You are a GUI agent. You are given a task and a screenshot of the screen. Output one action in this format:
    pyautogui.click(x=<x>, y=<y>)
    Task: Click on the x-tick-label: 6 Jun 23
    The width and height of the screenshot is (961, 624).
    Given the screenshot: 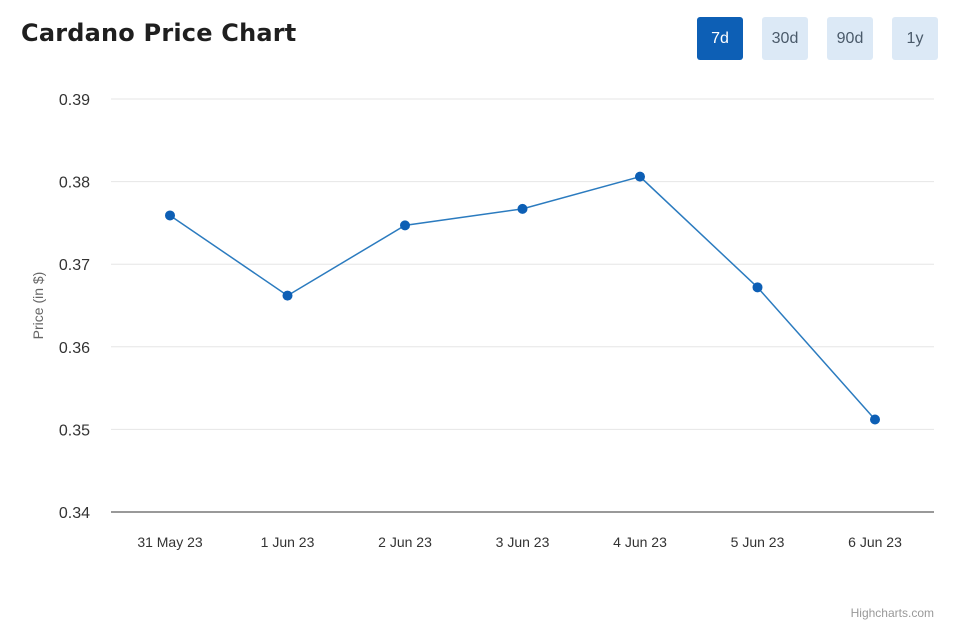 What is the action you would take?
    pyautogui.click(x=875, y=542)
    